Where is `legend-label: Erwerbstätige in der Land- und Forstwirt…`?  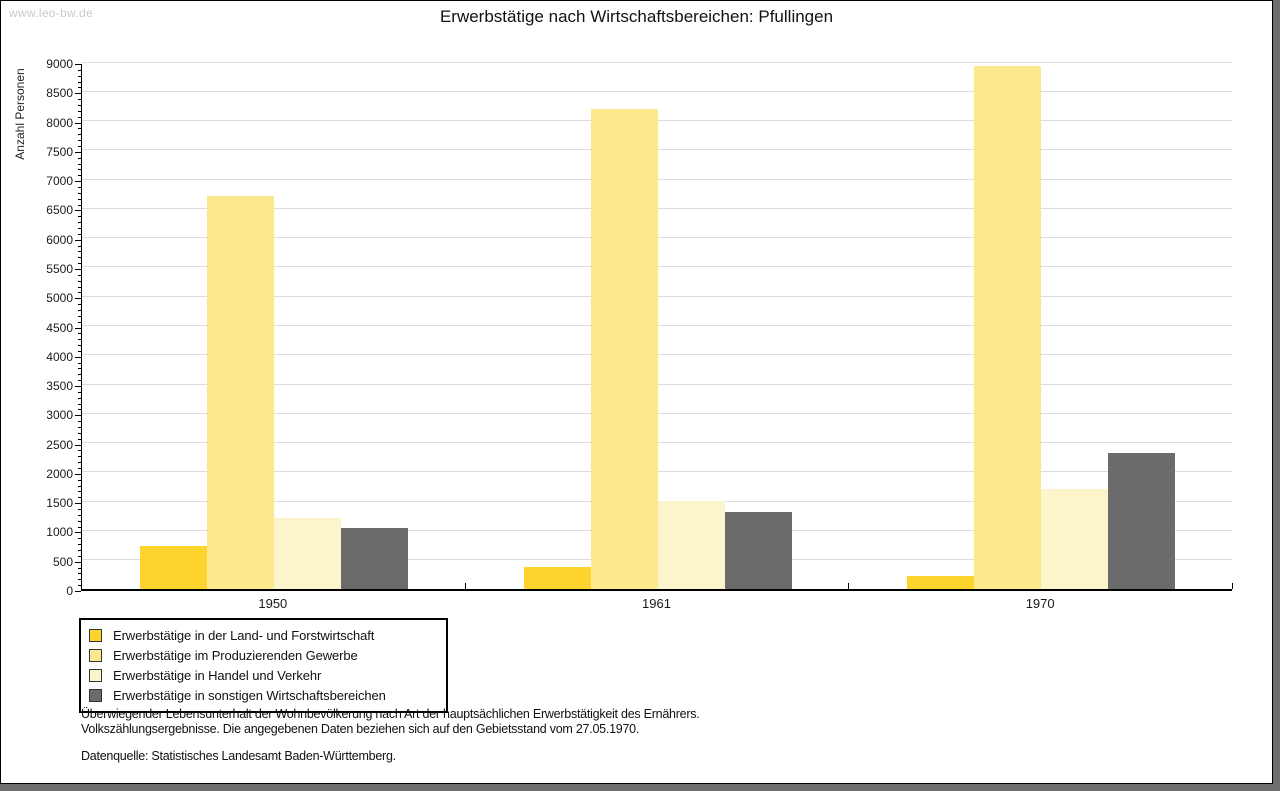
legend-label: Erwerbstätige in der Land- und Forstwirt… is located at coordinates (244, 635).